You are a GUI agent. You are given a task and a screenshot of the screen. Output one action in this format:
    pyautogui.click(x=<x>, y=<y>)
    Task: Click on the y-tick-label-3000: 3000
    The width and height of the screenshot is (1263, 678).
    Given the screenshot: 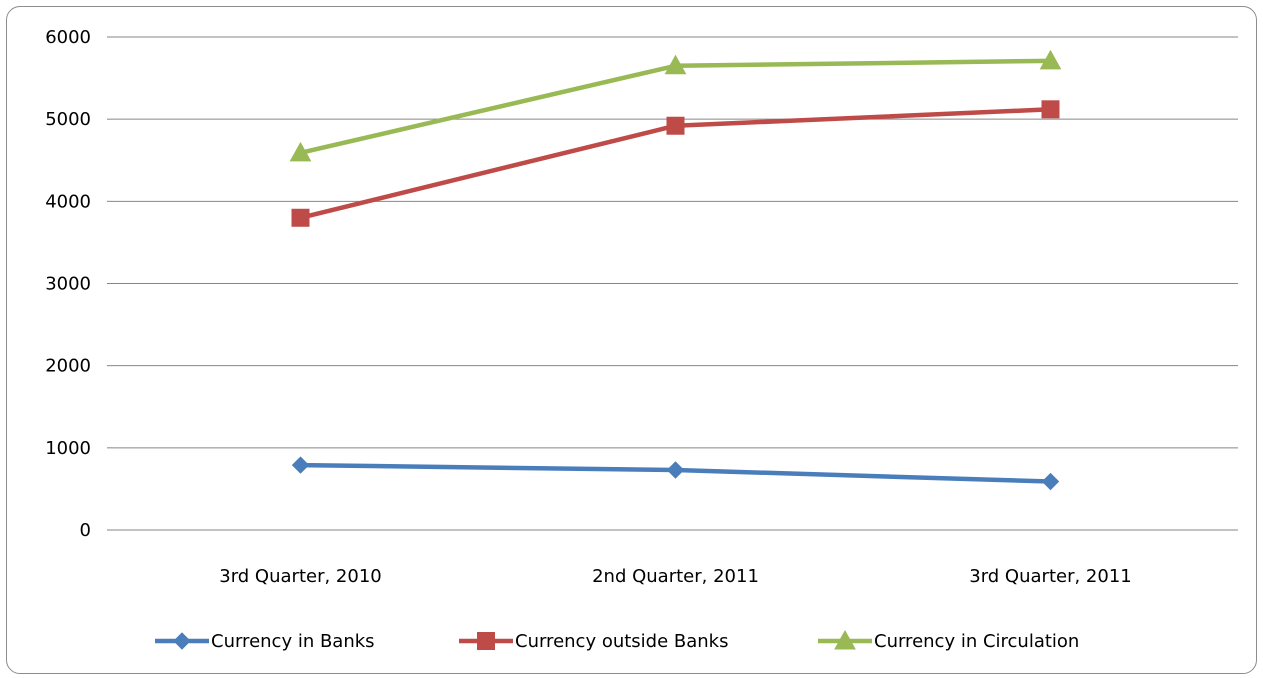 What is the action you would take?
    pyautogui.click(x=68, y=284)
    